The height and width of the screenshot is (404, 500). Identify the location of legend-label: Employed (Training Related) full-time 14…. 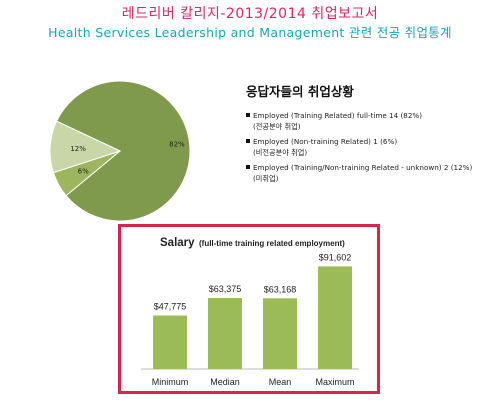
(338, 115).